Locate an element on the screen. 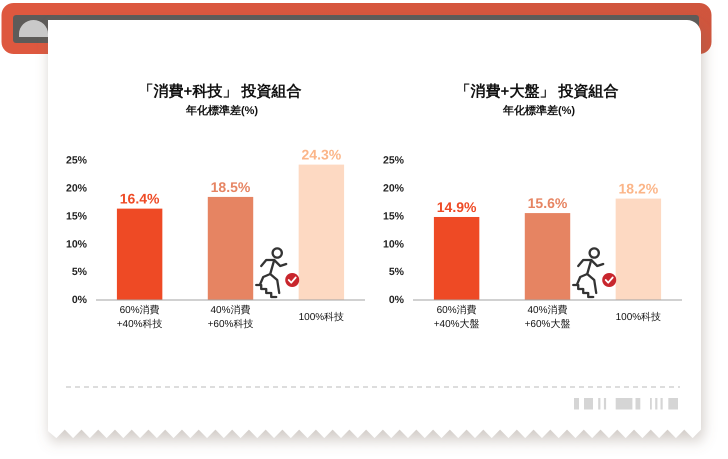  data-label: 18.5% is located at coordinates (230, 186).